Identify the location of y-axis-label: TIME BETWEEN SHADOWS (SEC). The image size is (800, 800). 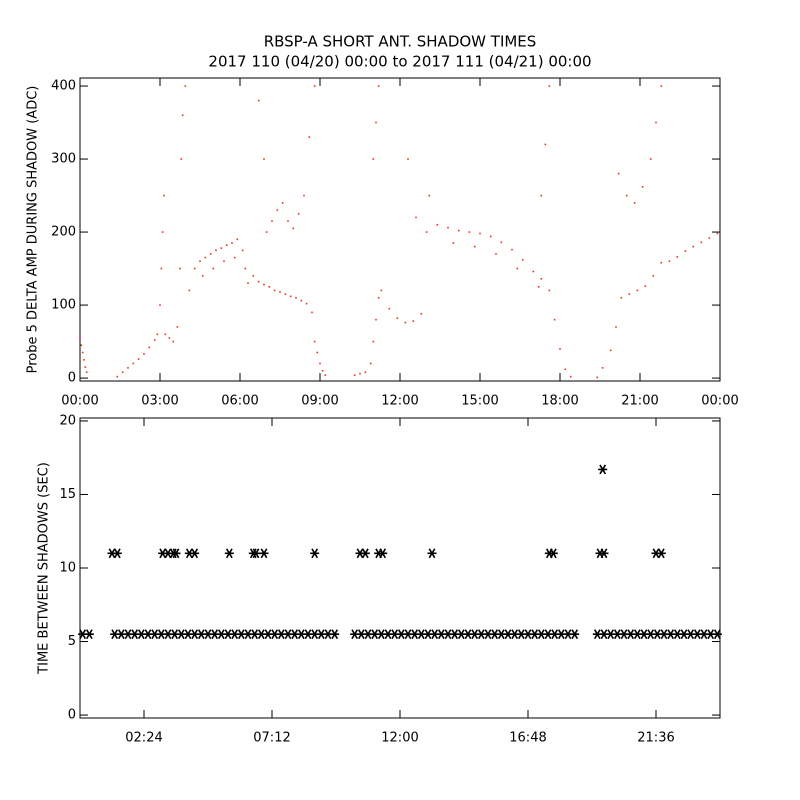
(44, 568).